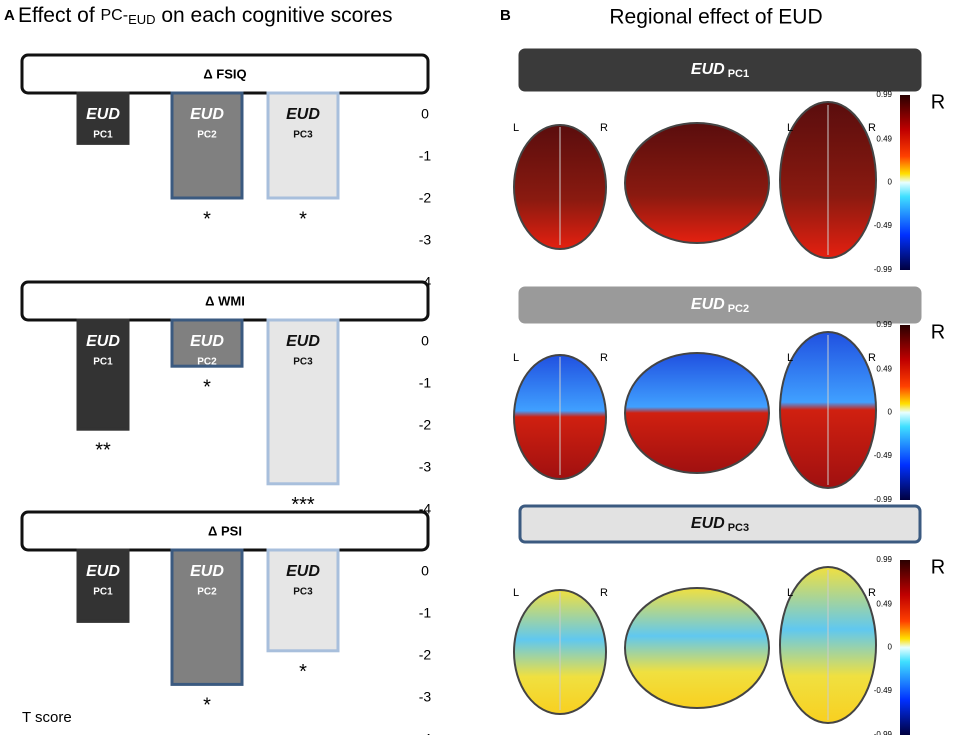 The image size is (958, 735). What do you see at coordinates (738, 309) in the screenshot?
I see `row-title-sub: PC2` at bounding box center [738, 309].